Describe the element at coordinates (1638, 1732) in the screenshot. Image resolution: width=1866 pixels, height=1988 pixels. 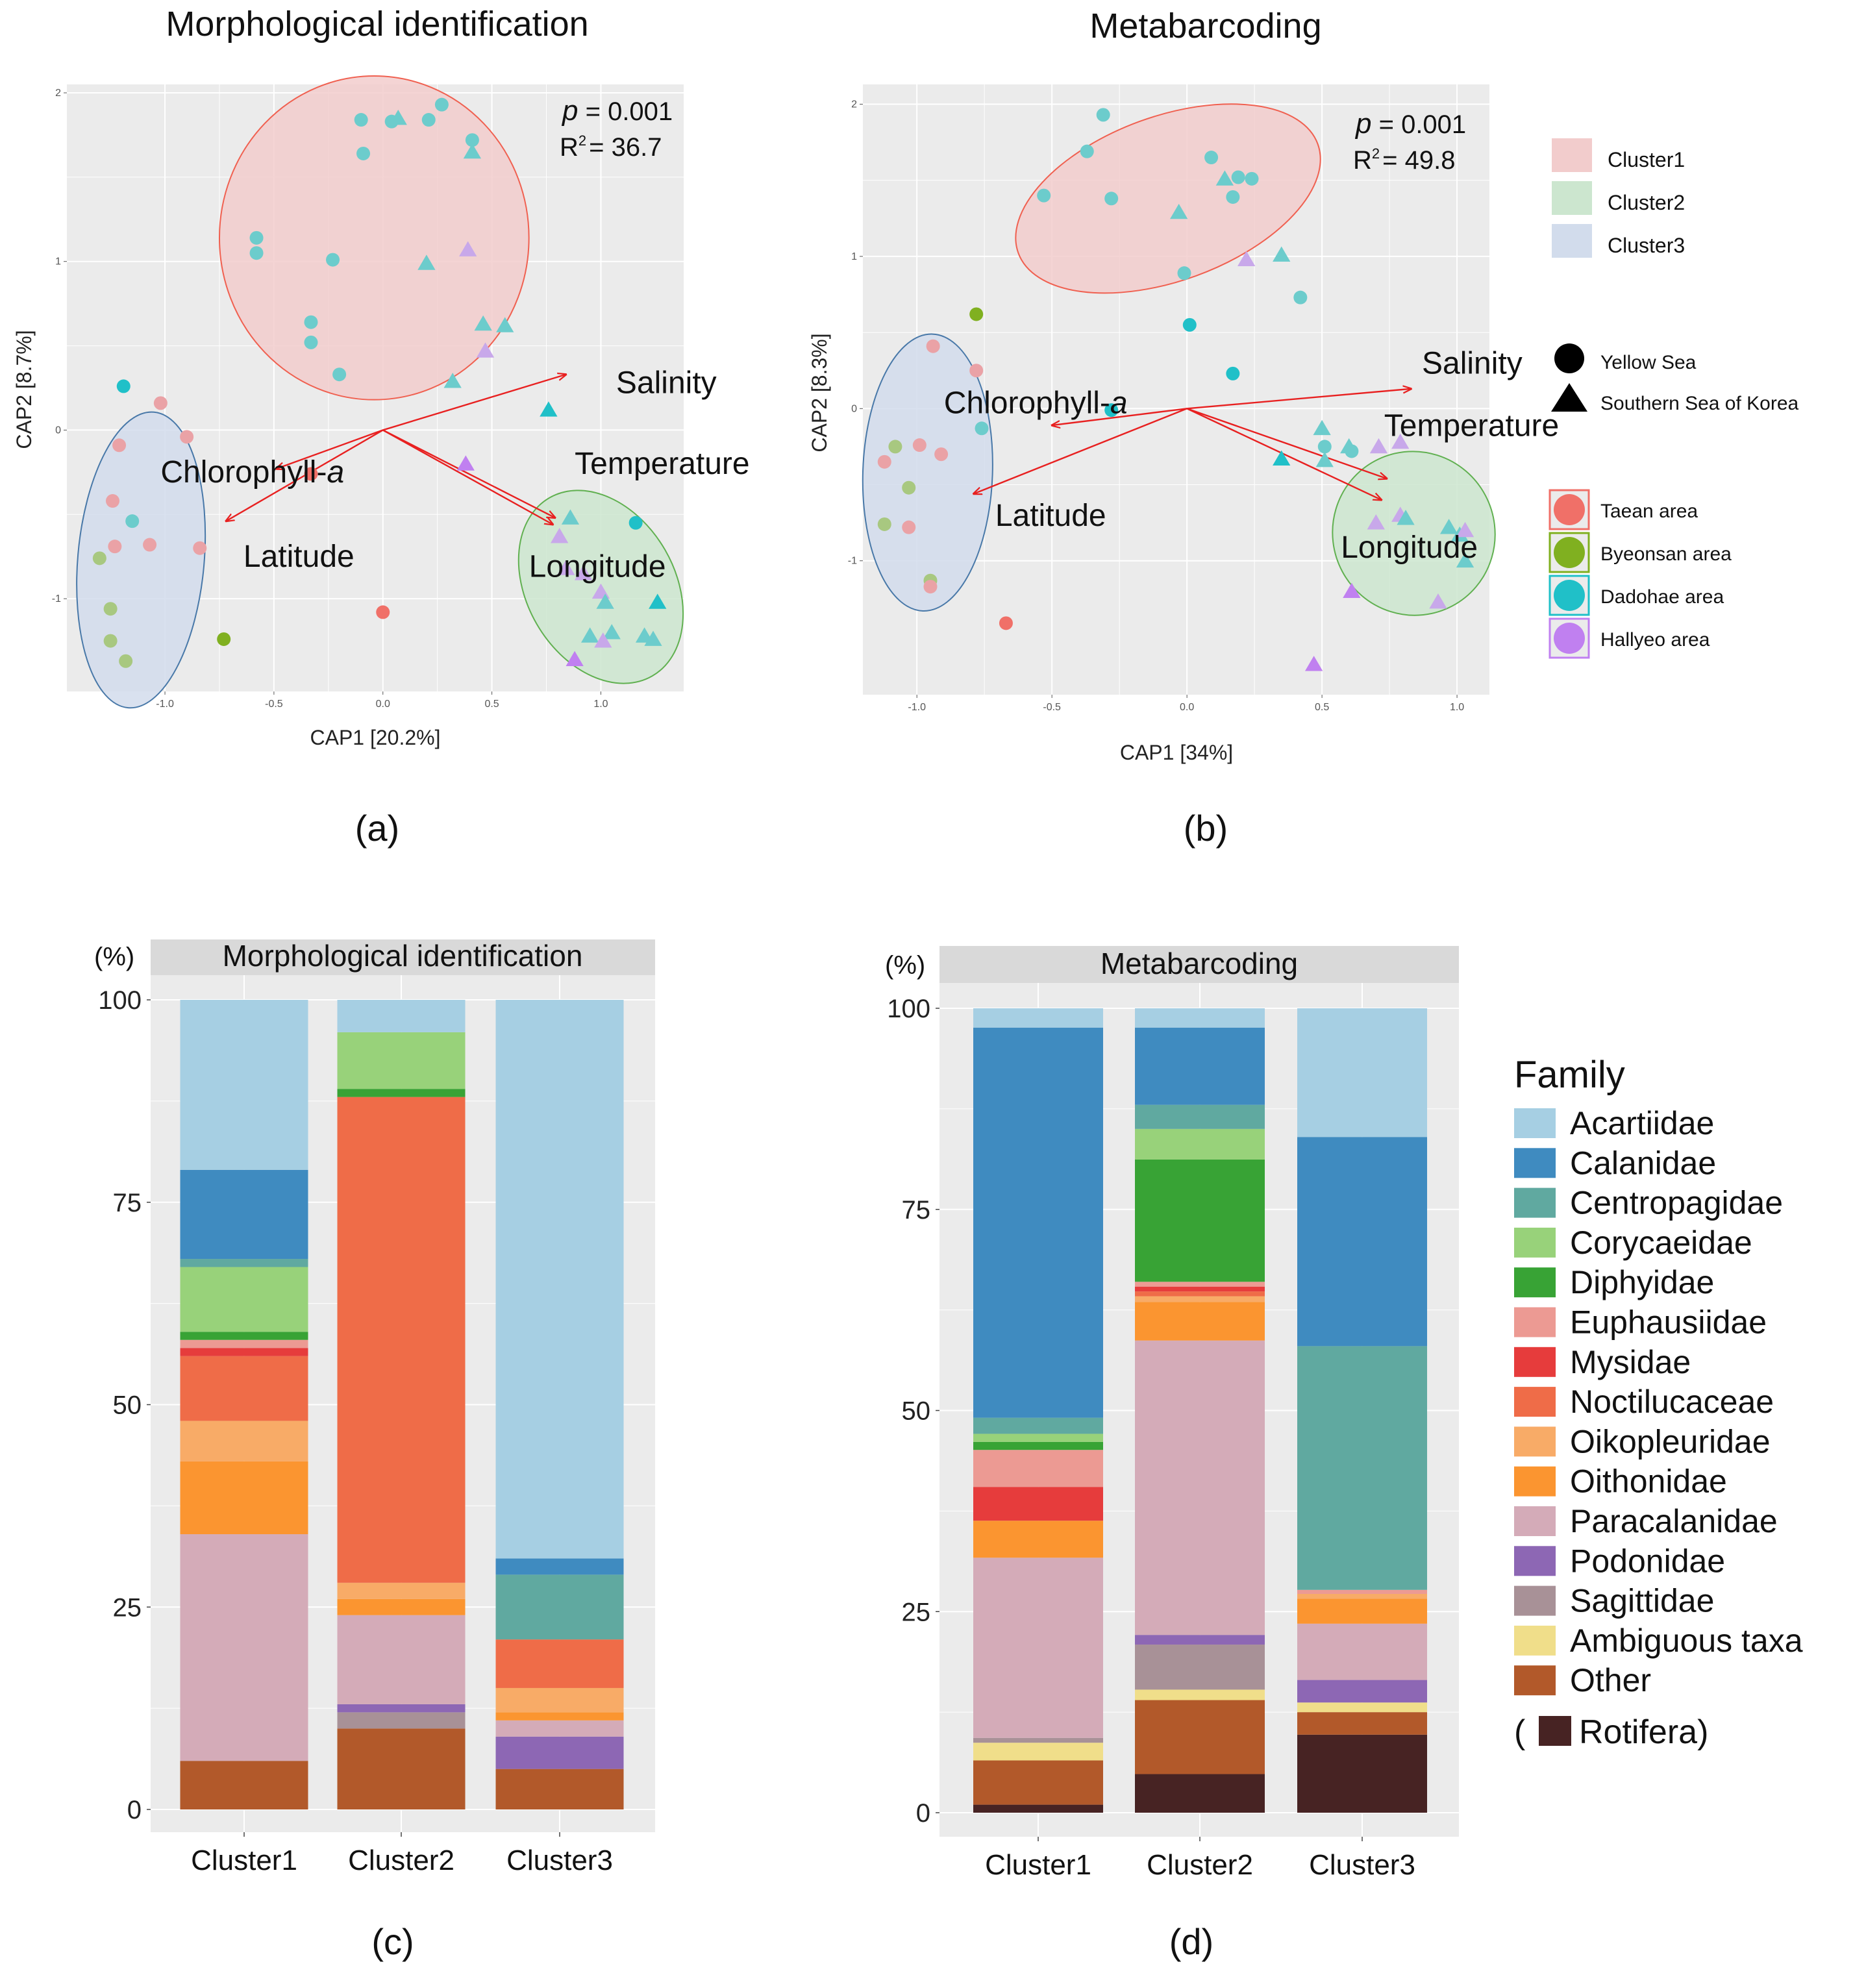
I see `rotifera-label: Rotifera` at that location.